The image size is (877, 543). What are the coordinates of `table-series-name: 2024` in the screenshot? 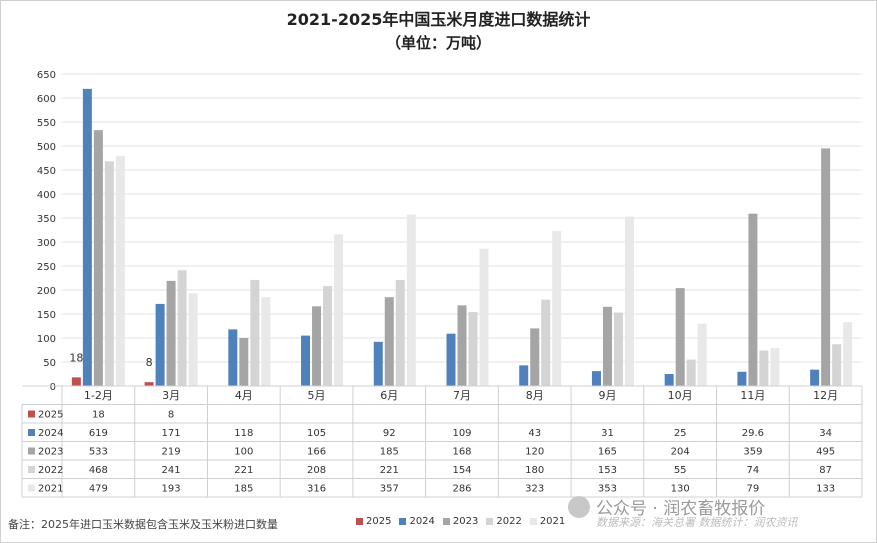 It's located at (50, 433).